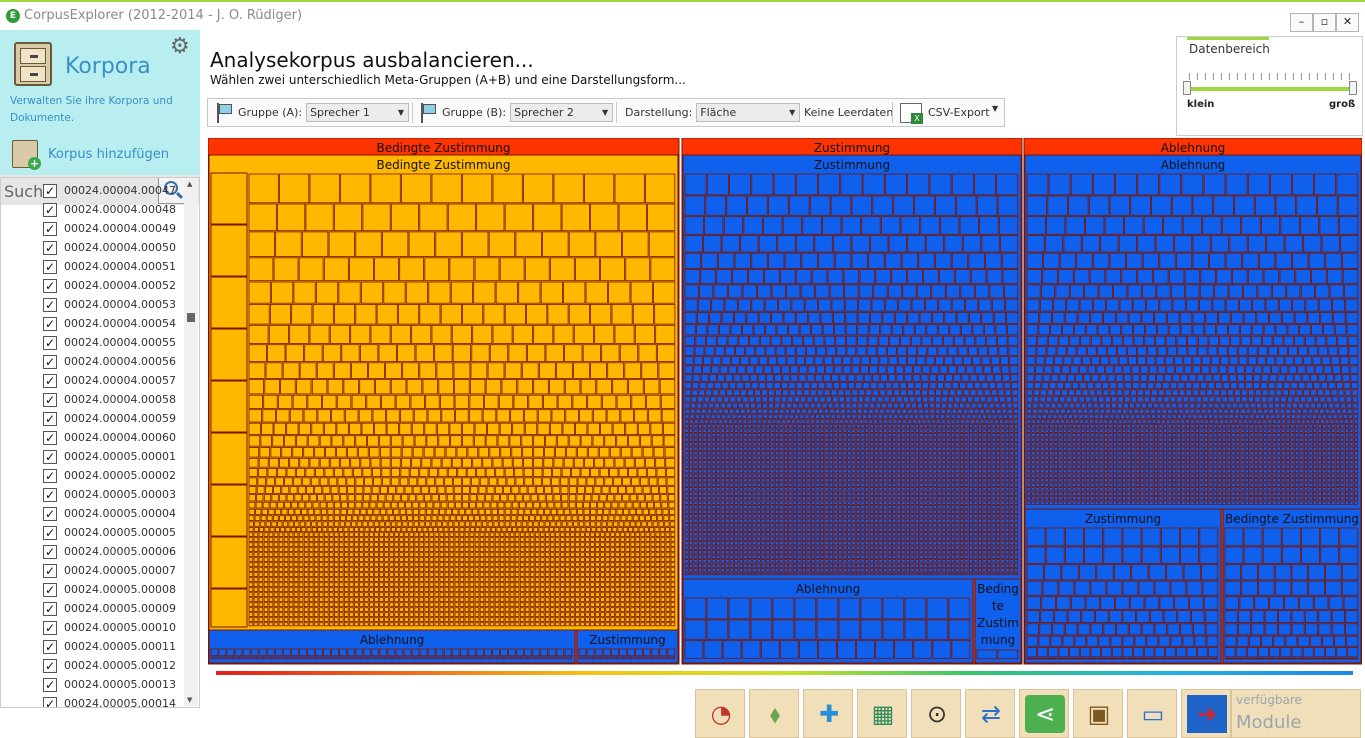  I want to click on list-item: ✓ 00024.00005.00009, so click(109, 608).